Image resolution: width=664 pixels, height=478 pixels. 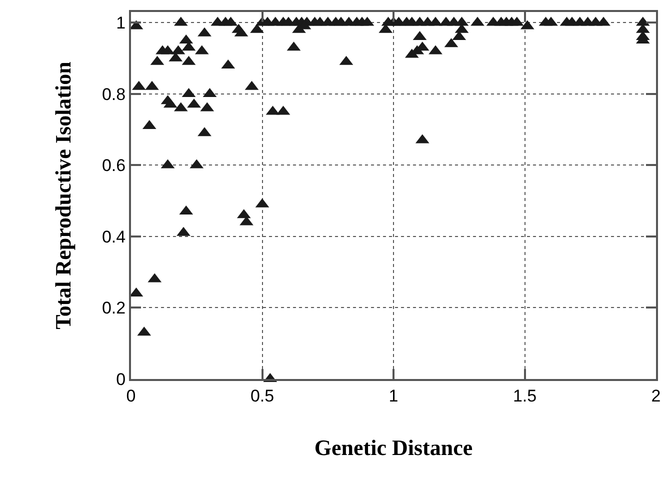 I want to click on x-tick-label: 1, so click(x=393, y=396).